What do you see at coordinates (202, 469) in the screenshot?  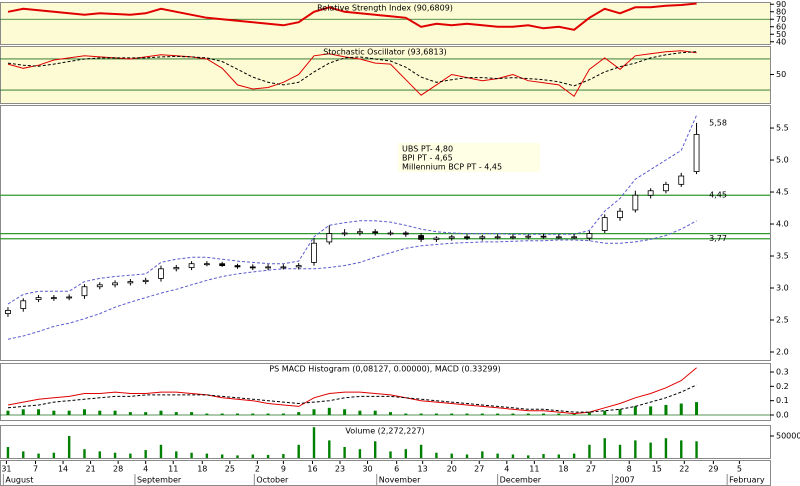 I see `x-tick-label: 18` at bounding box center [202, 469].